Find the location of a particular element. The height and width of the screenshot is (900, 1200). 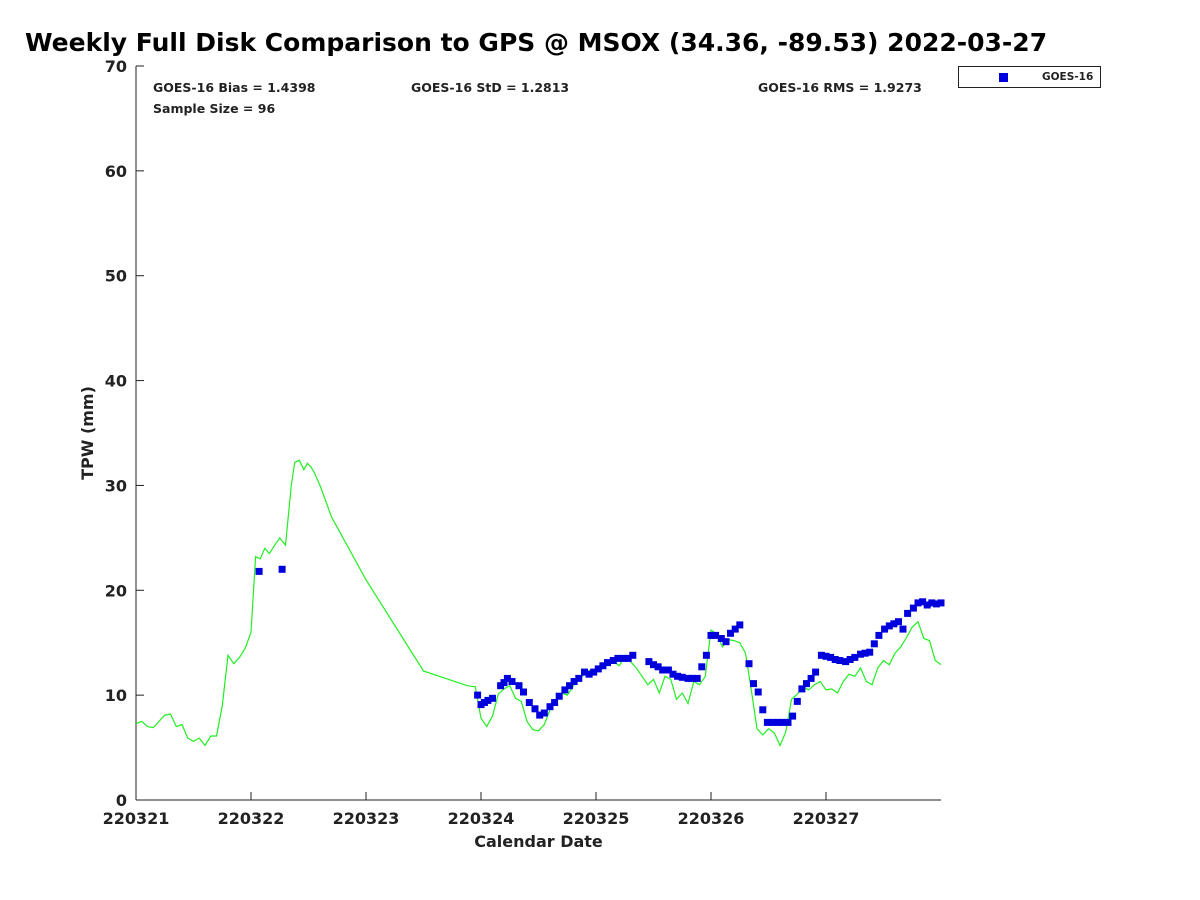

y-tick-label: 70 is located at coordinates (116, 66).